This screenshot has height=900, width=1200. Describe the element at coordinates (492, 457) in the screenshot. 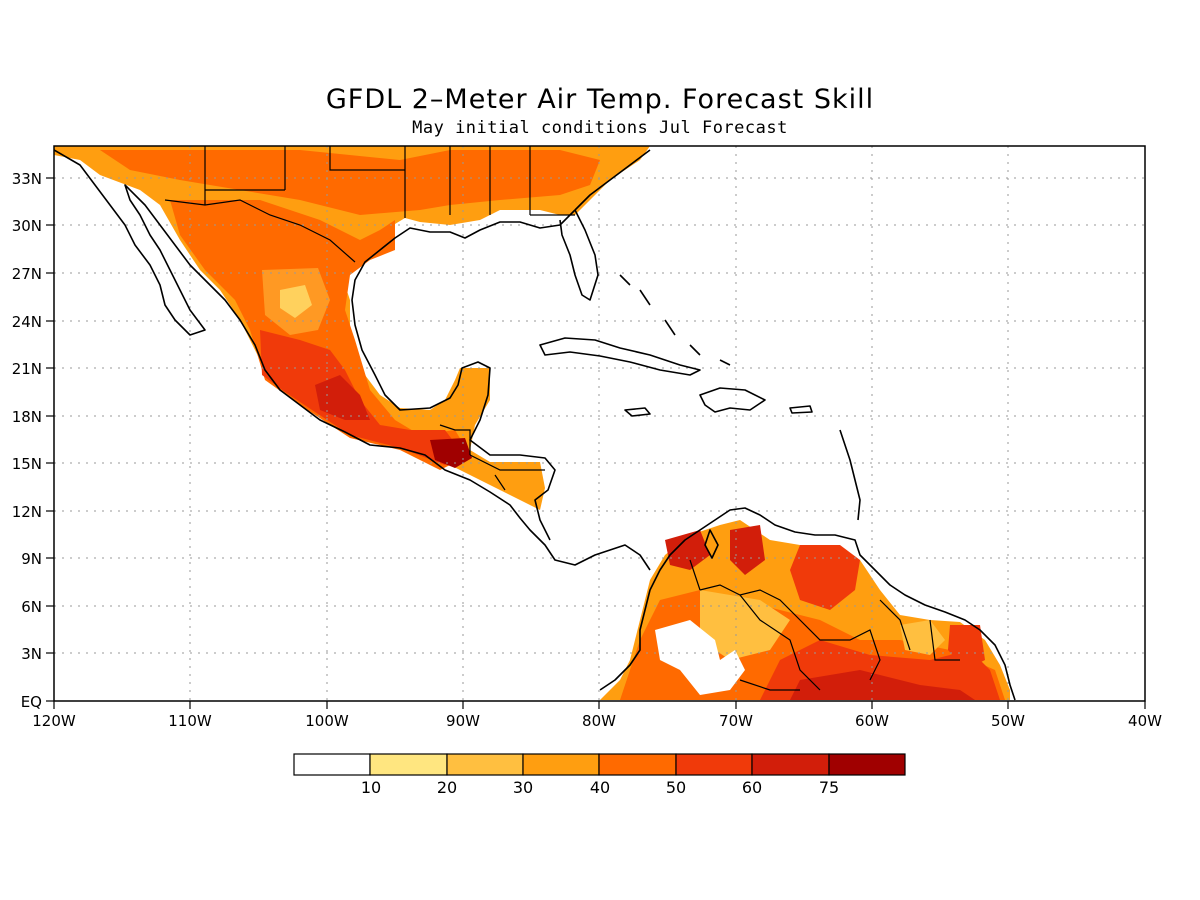

I see `border-central-america` at that location.